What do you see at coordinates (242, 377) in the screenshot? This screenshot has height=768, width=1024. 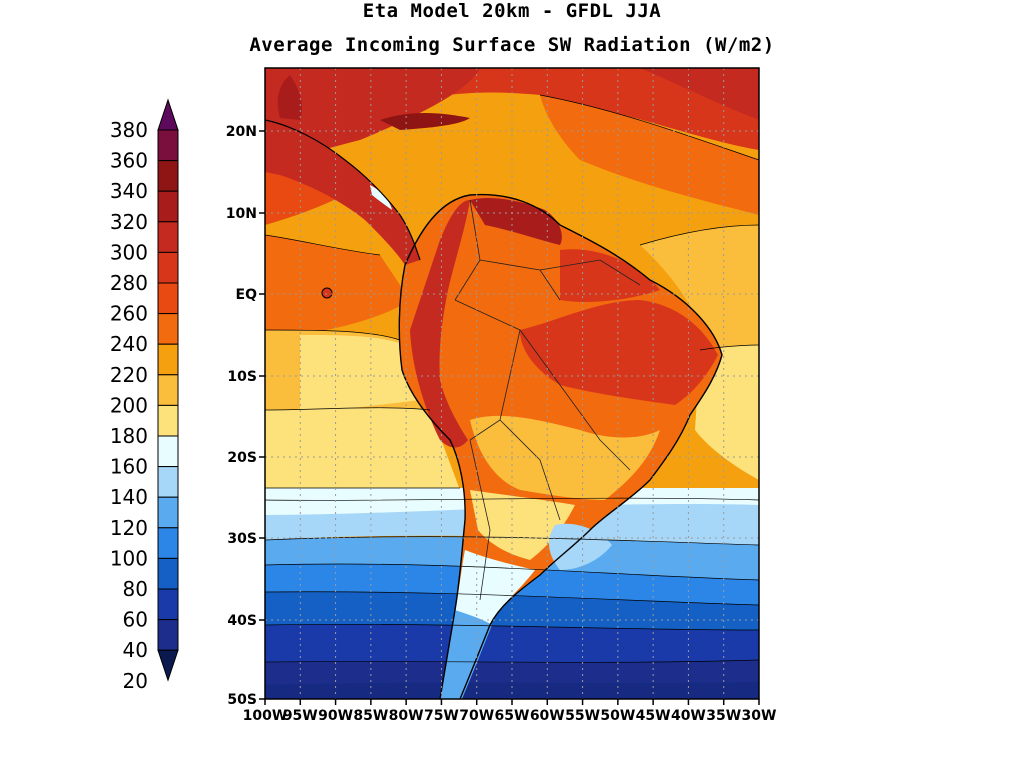 I see `lat-tick-label: 10S` at bounding box center [242, 377].